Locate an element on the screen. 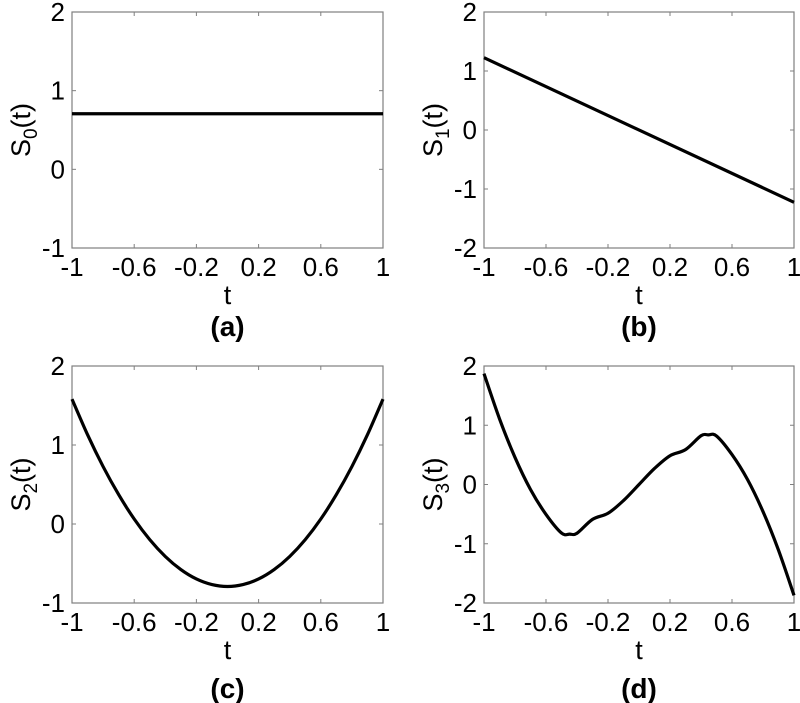 This screenshot has width=800, height=703. y-axis-label: S0(t) is located at coordinates (24, 130).